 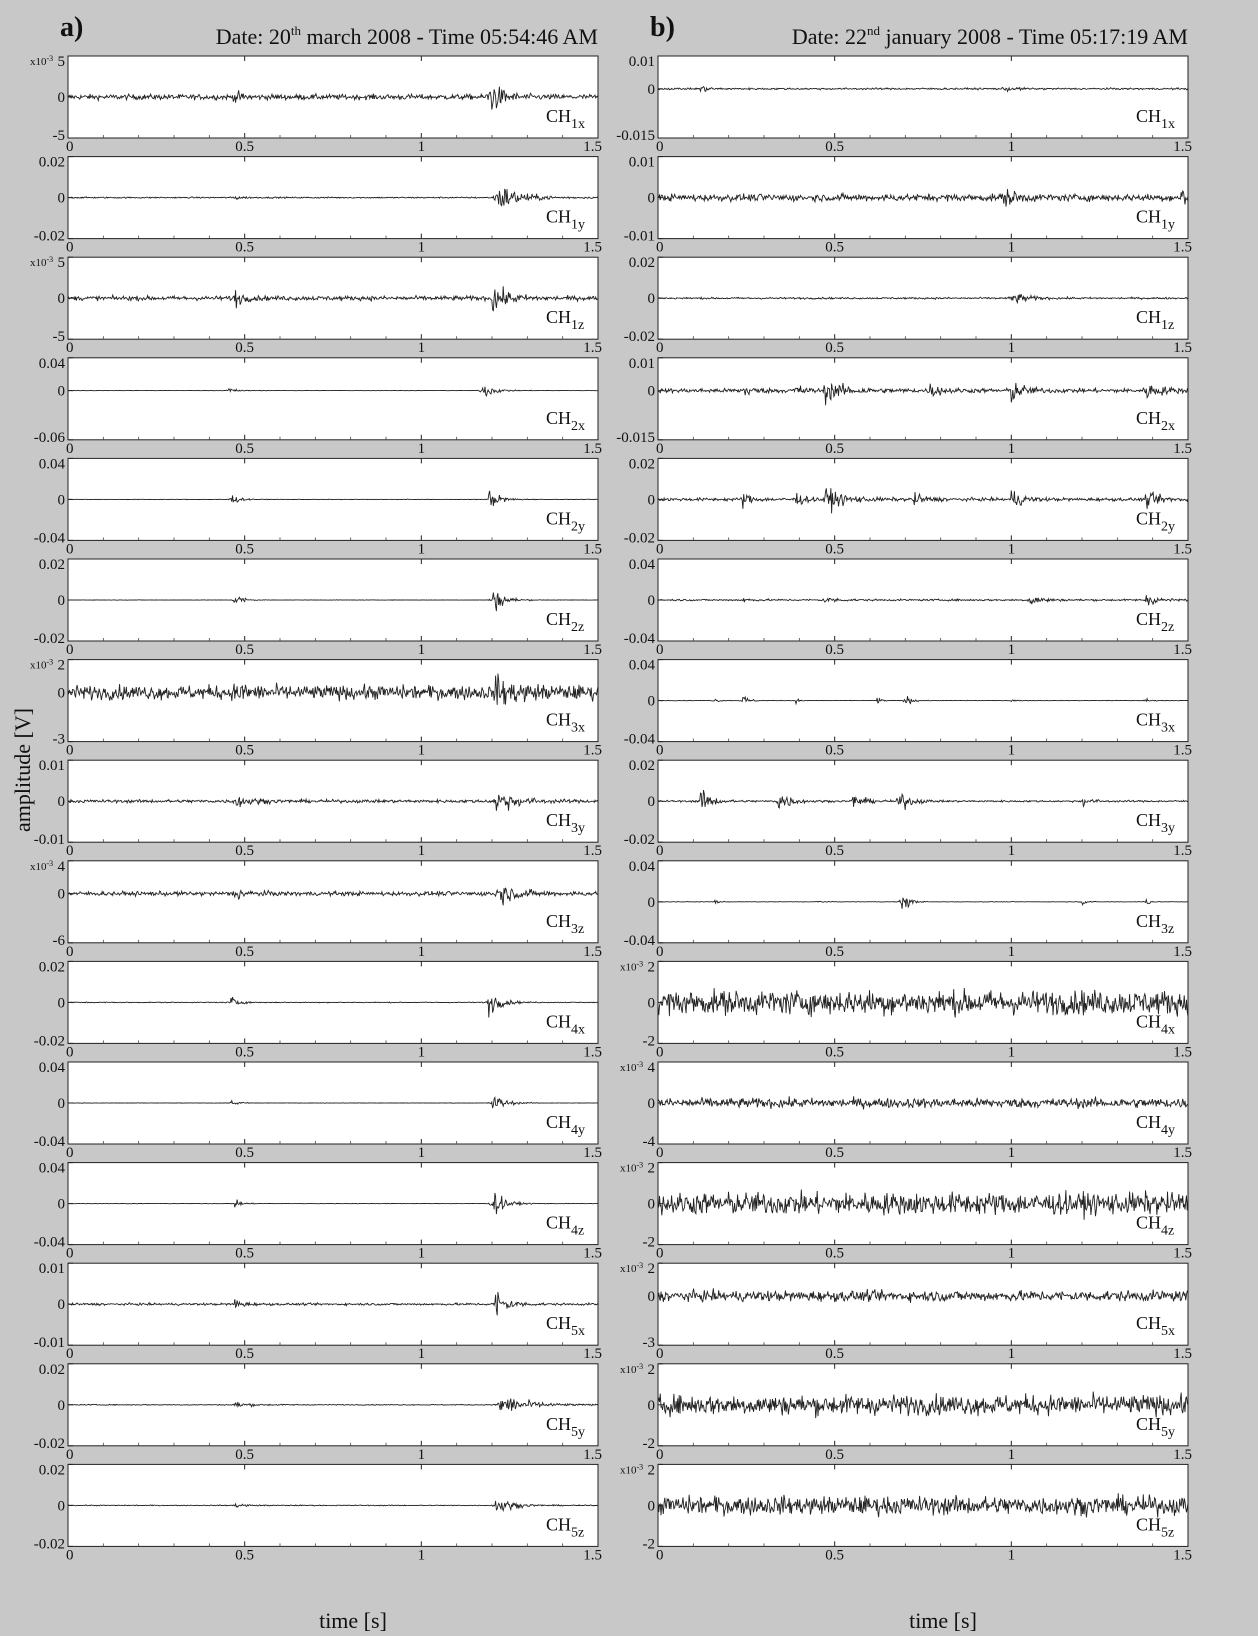 I want to click on y-tick-label: -0.015, so click(x=635, y=136).